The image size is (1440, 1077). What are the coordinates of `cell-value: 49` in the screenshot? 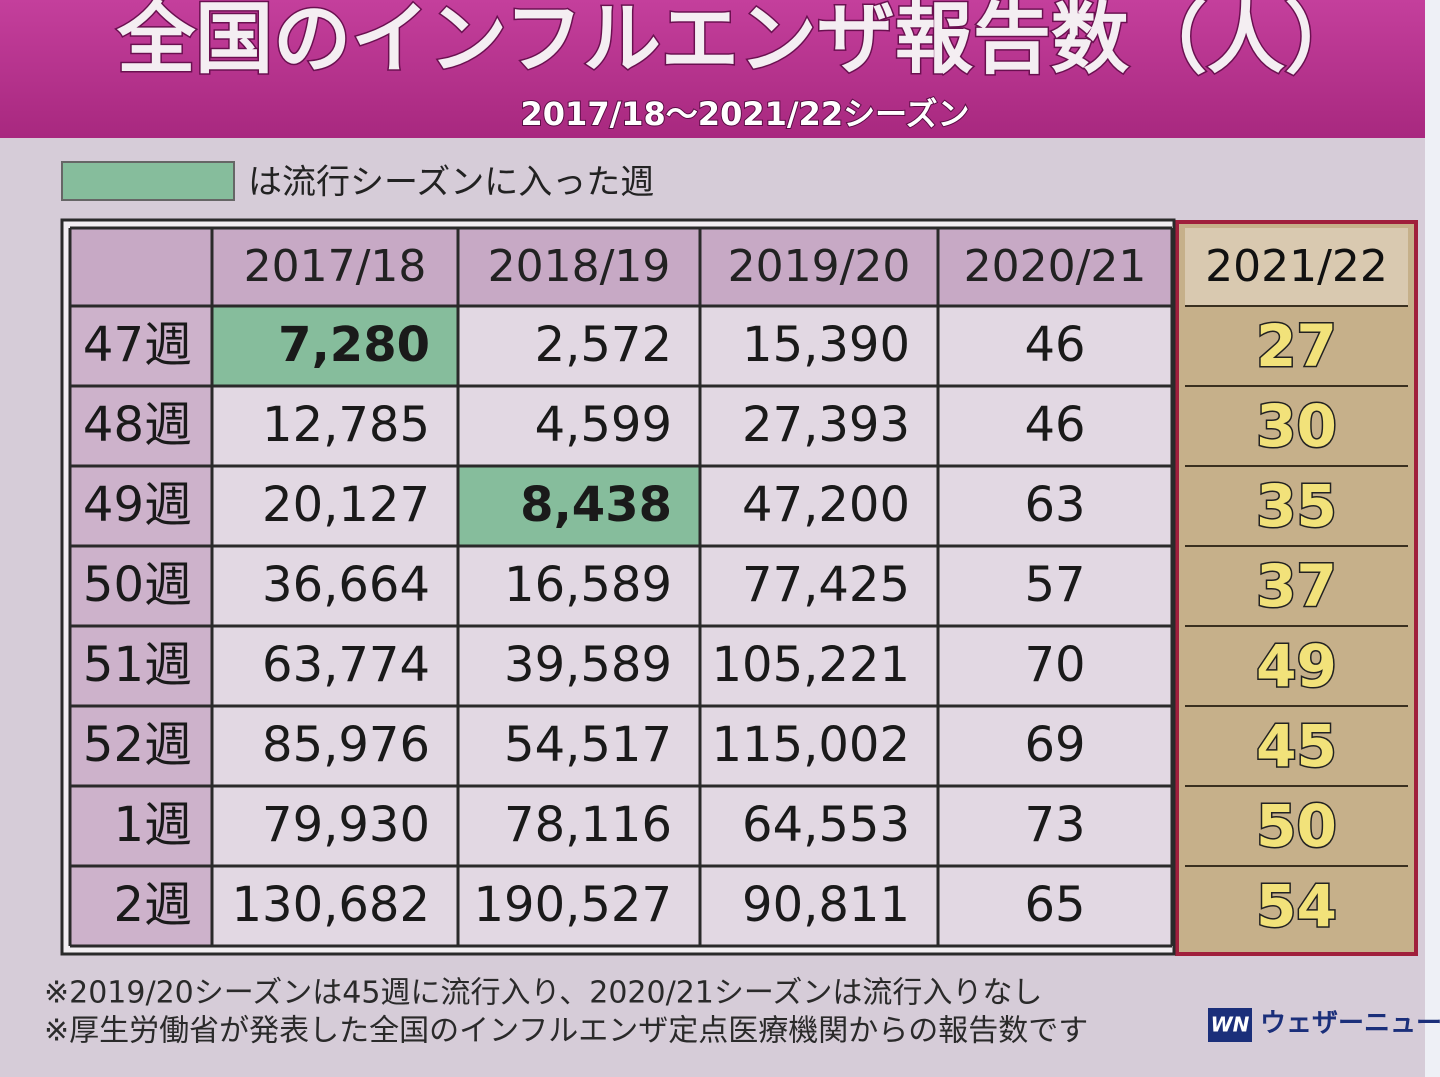 It's located at (1296, 666).